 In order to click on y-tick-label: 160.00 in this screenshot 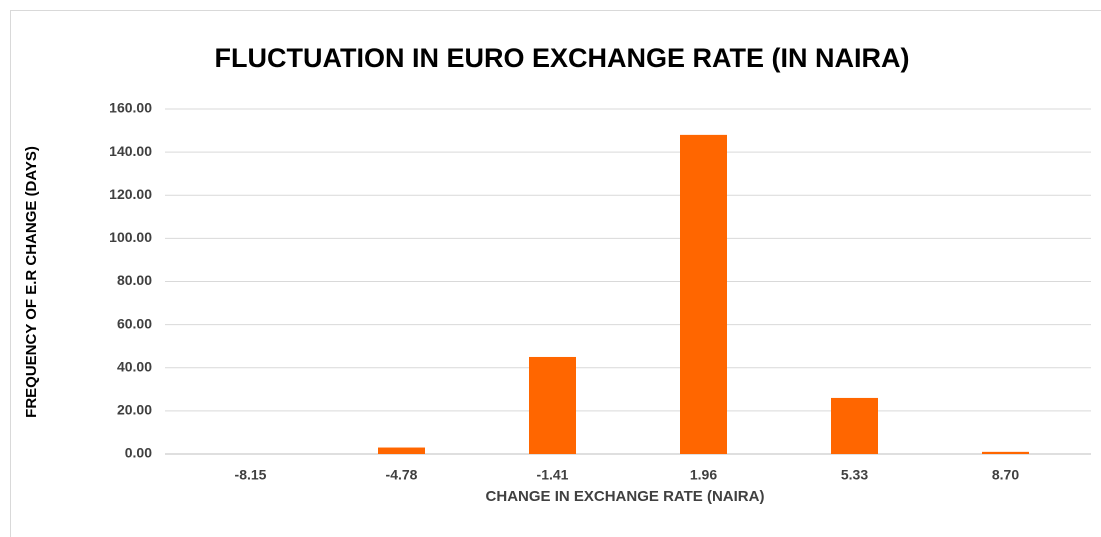, I will do `click(130, 108)`.